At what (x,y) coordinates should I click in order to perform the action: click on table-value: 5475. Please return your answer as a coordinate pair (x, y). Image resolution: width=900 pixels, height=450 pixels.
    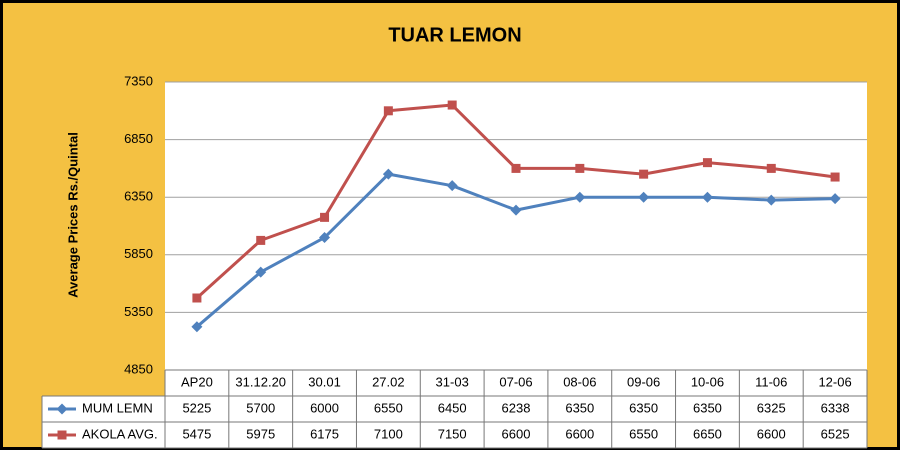
    Looking at the image, I should click on (196, 433).